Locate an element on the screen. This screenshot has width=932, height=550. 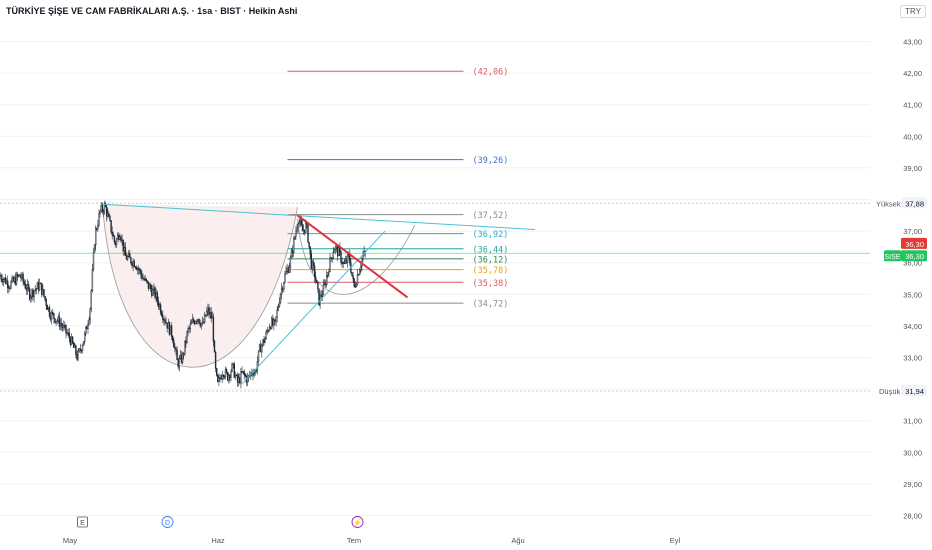
y-tick-label: 39,00 is located at coordinates (912, 168).